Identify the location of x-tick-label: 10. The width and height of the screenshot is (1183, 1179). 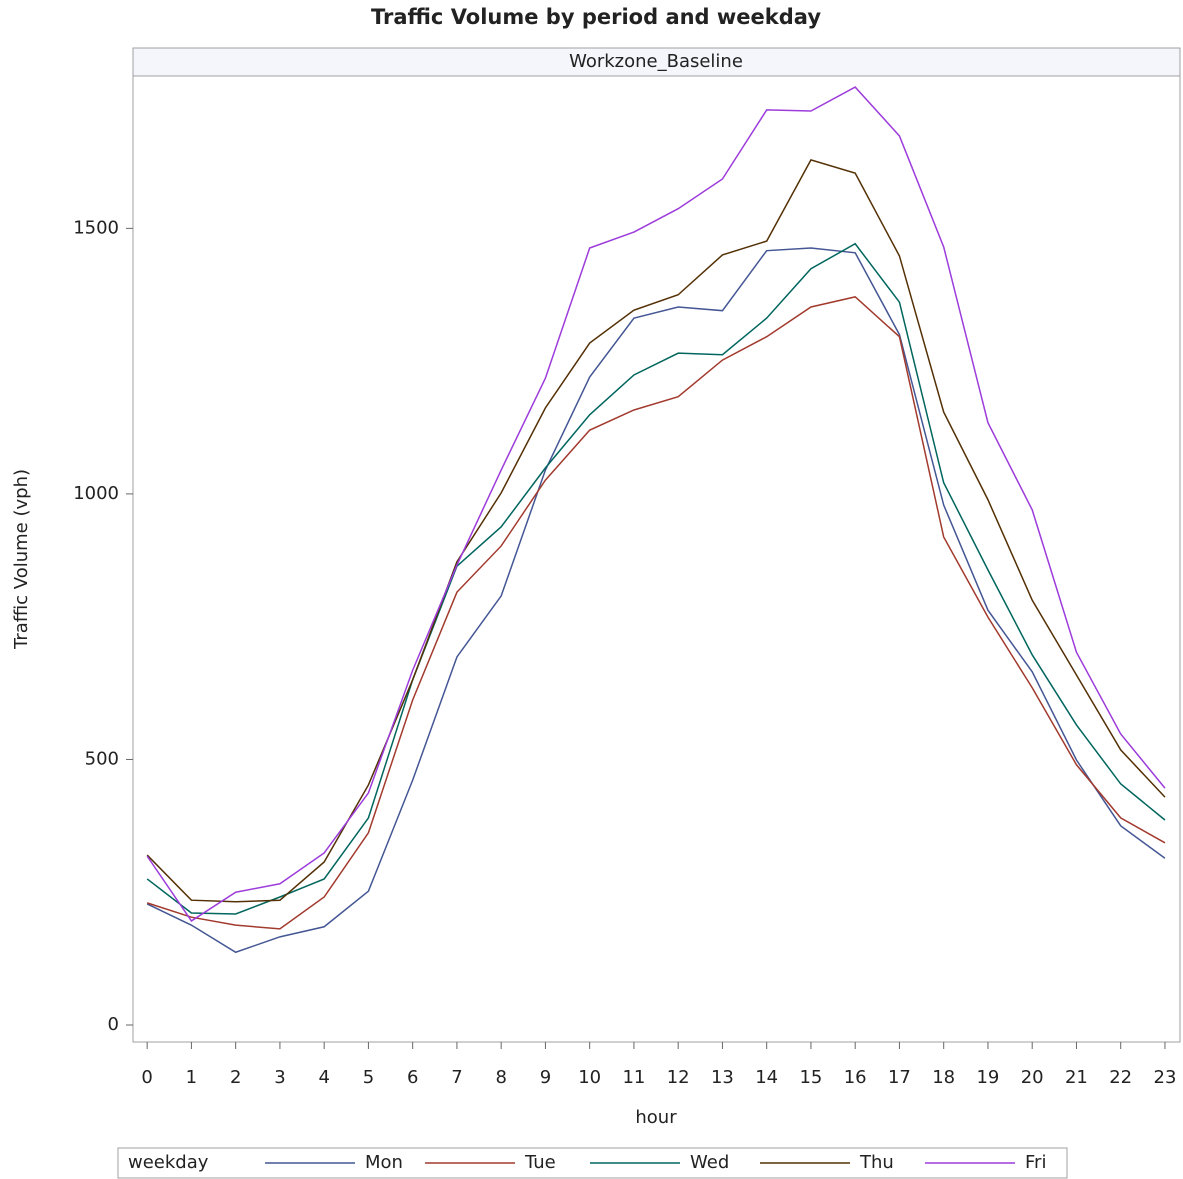
(589, 1077).